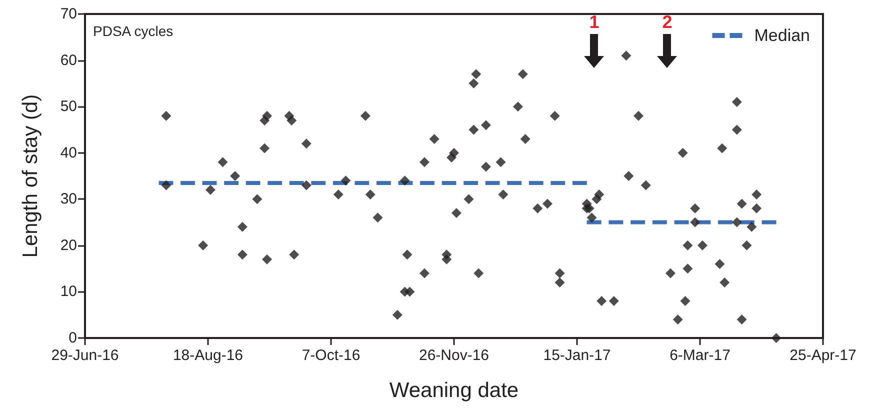 The width and height of the screenshot is (875, 413). Describe the element at coordinates (667, 22) in the screenshot. I see `annotation: 2` at that location.